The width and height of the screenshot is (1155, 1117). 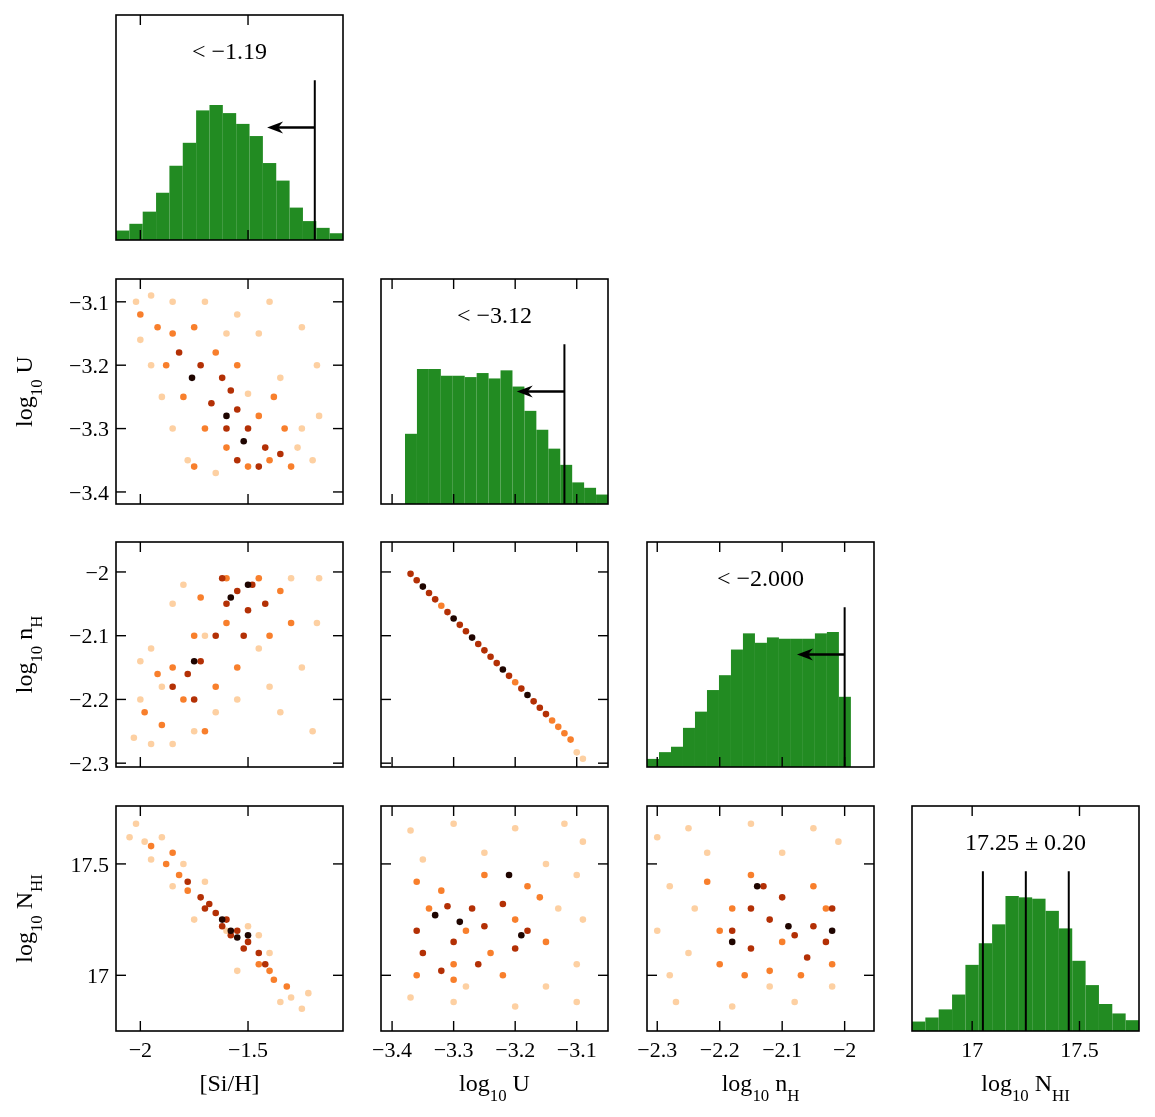 What do you see at coordinates (98, 976) in the screenshot?
I see `y-tick-label: 17` at bounding box center [98, 976].